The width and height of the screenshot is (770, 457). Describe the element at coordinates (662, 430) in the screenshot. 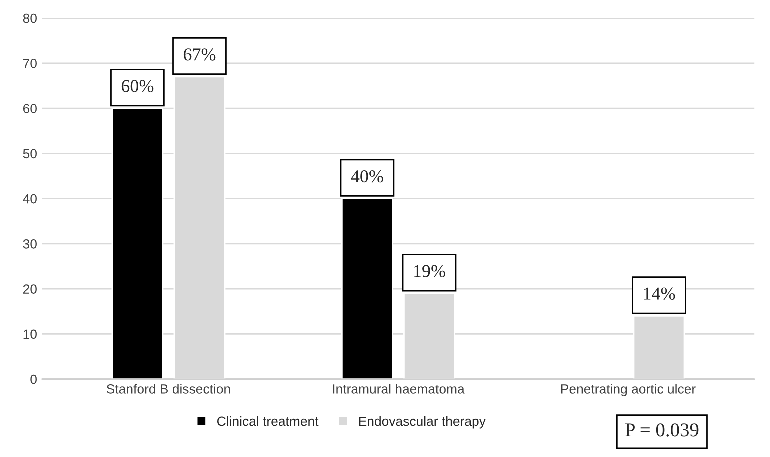

I see `text: P = 0.039` at that location.